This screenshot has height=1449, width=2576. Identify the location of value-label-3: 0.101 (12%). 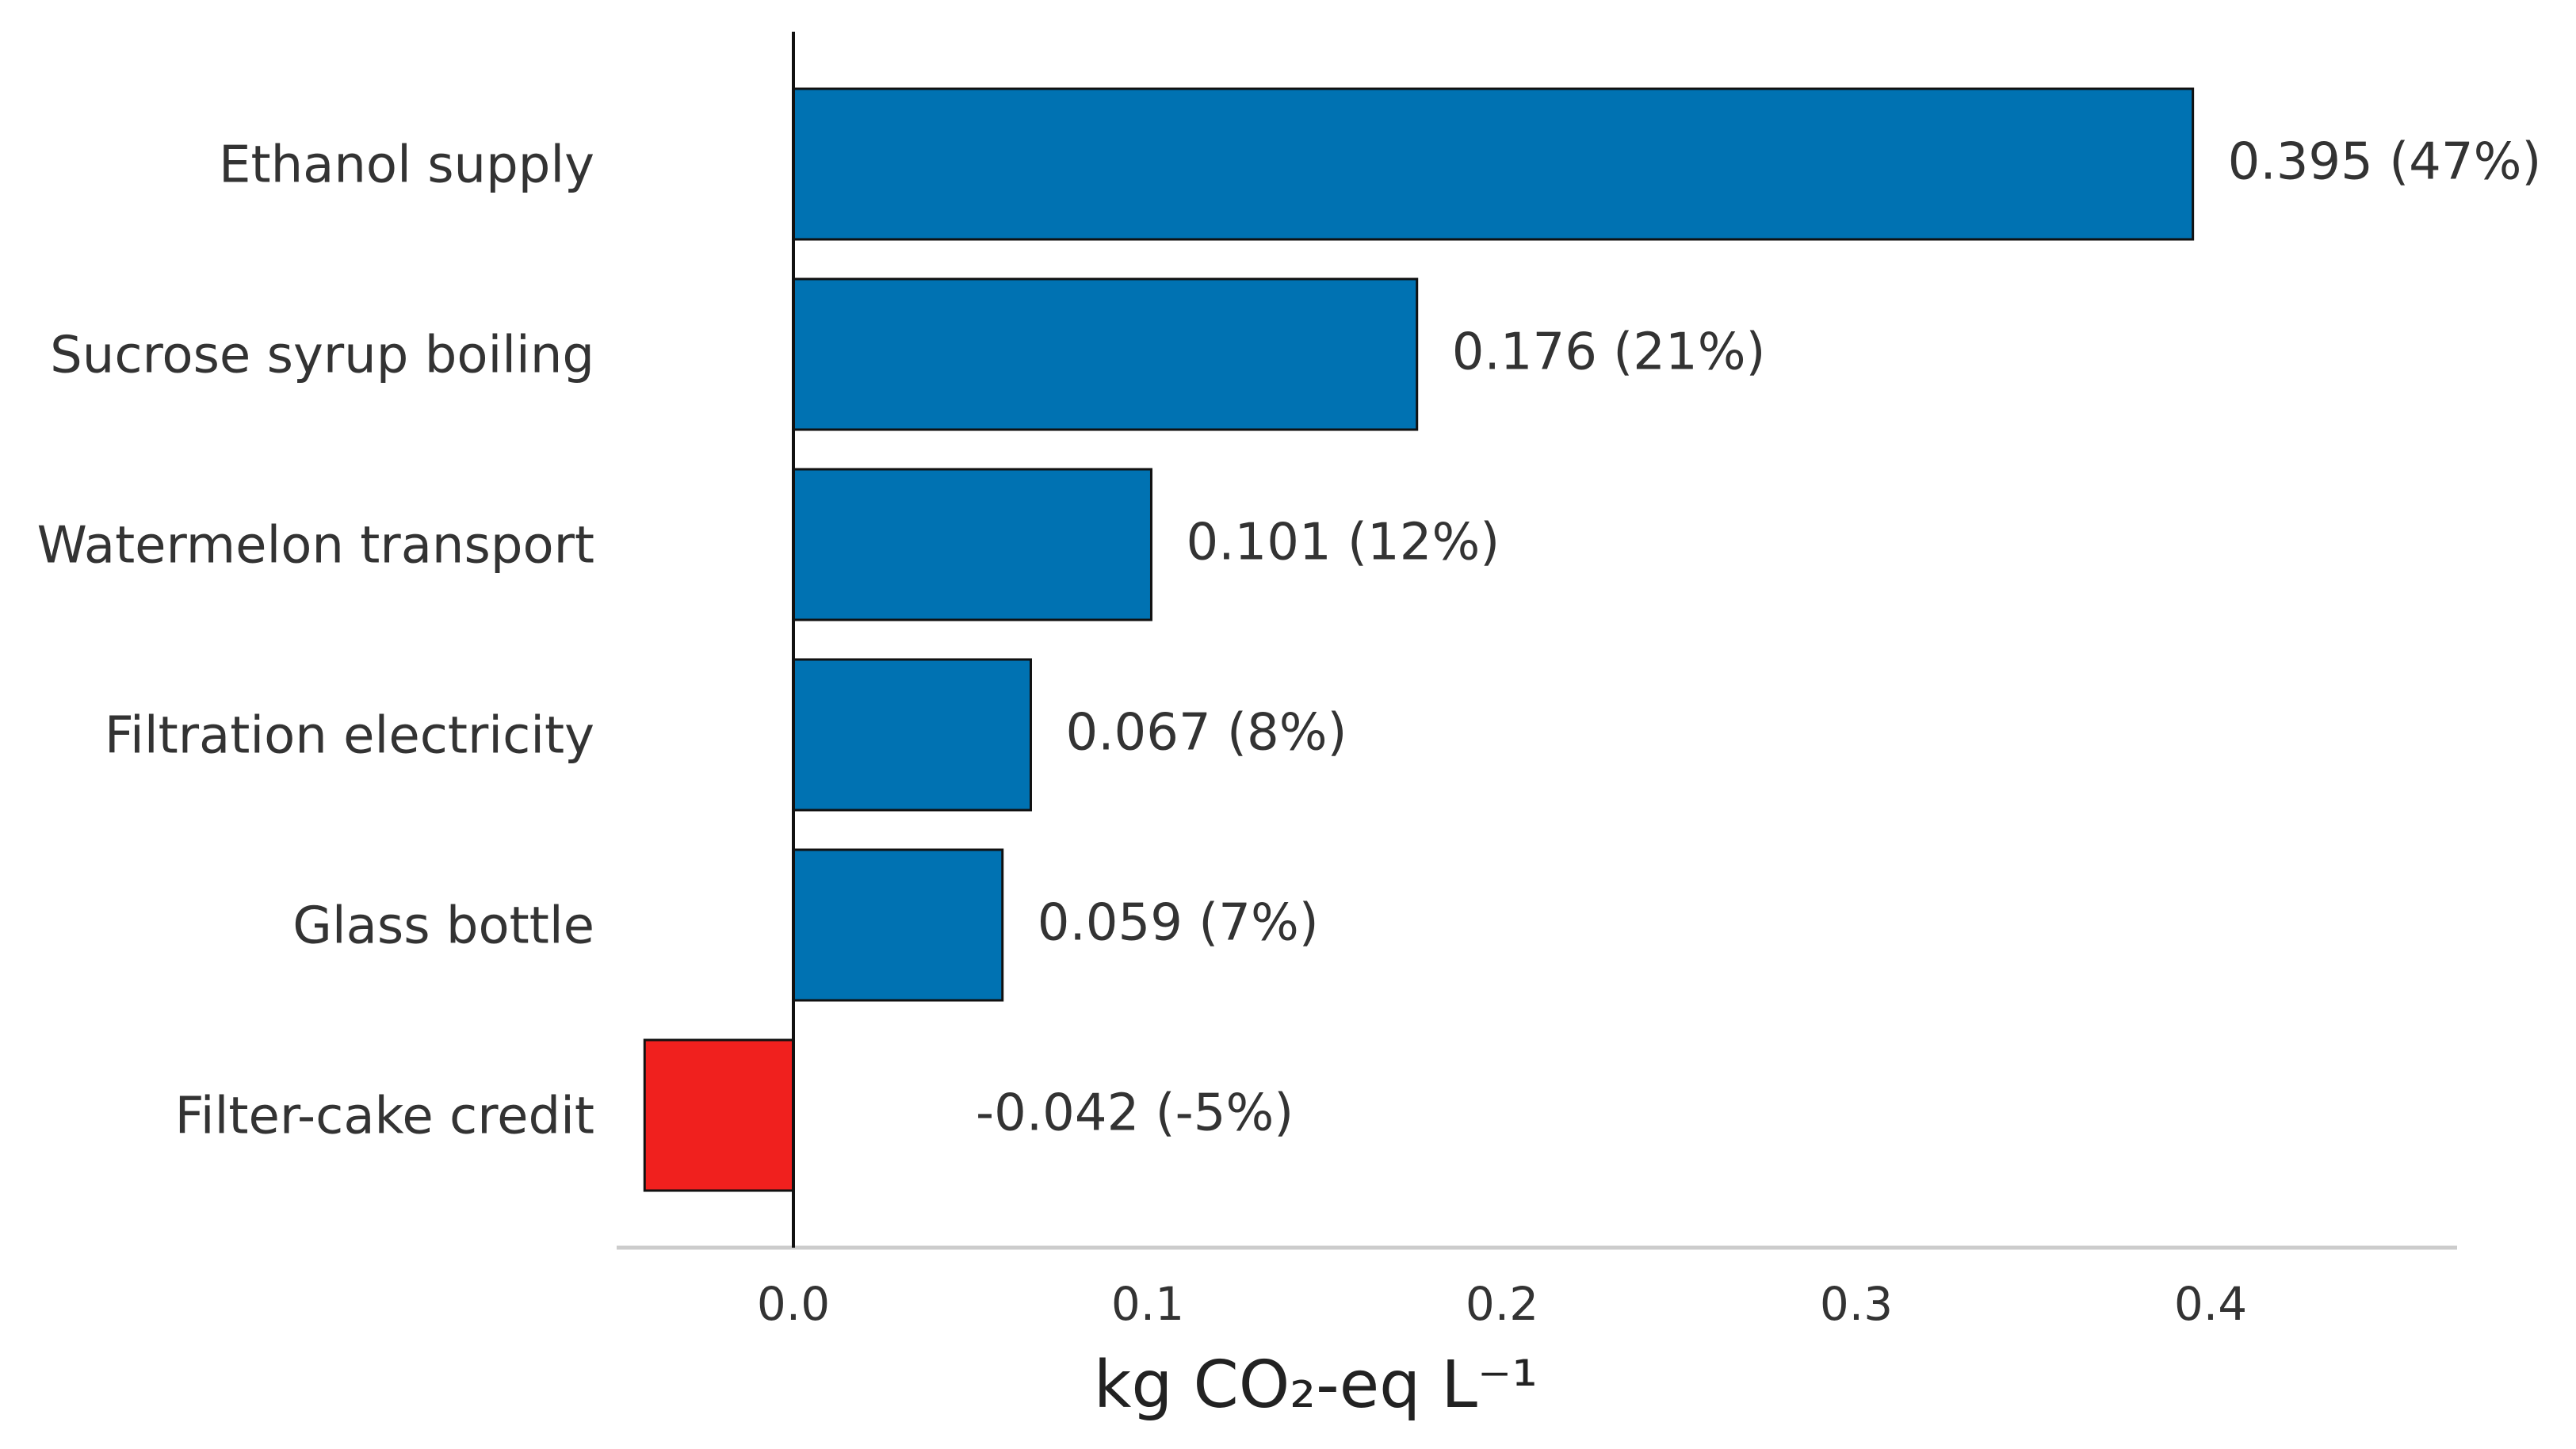
(1343, 542).